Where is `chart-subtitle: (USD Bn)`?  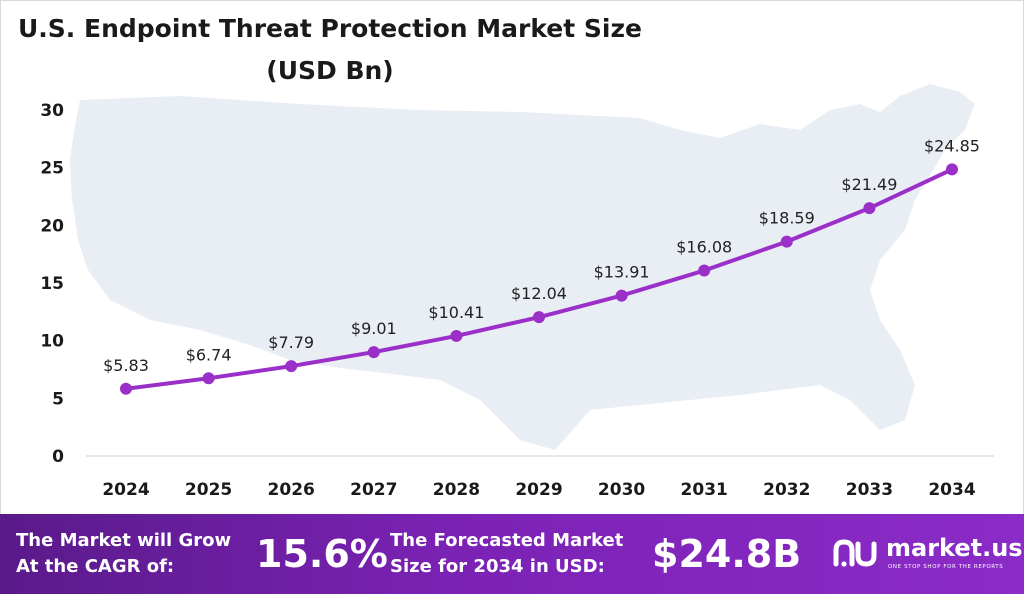
chart-subtitle: (USD Bn) is located at coordinates (330, 70).